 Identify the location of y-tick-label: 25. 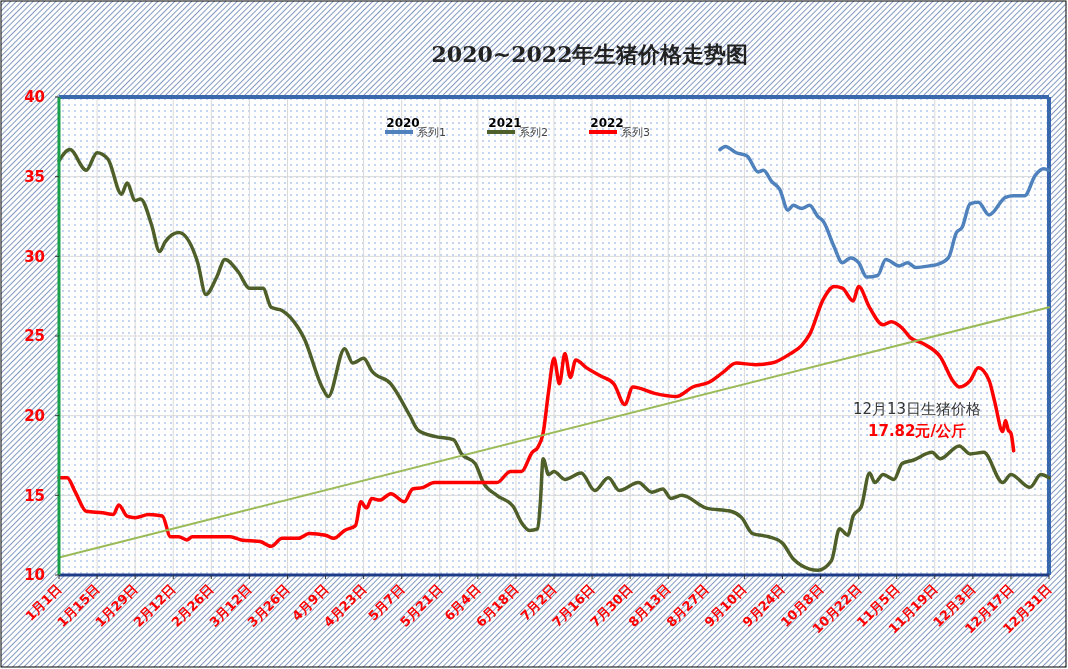
(34, 336).